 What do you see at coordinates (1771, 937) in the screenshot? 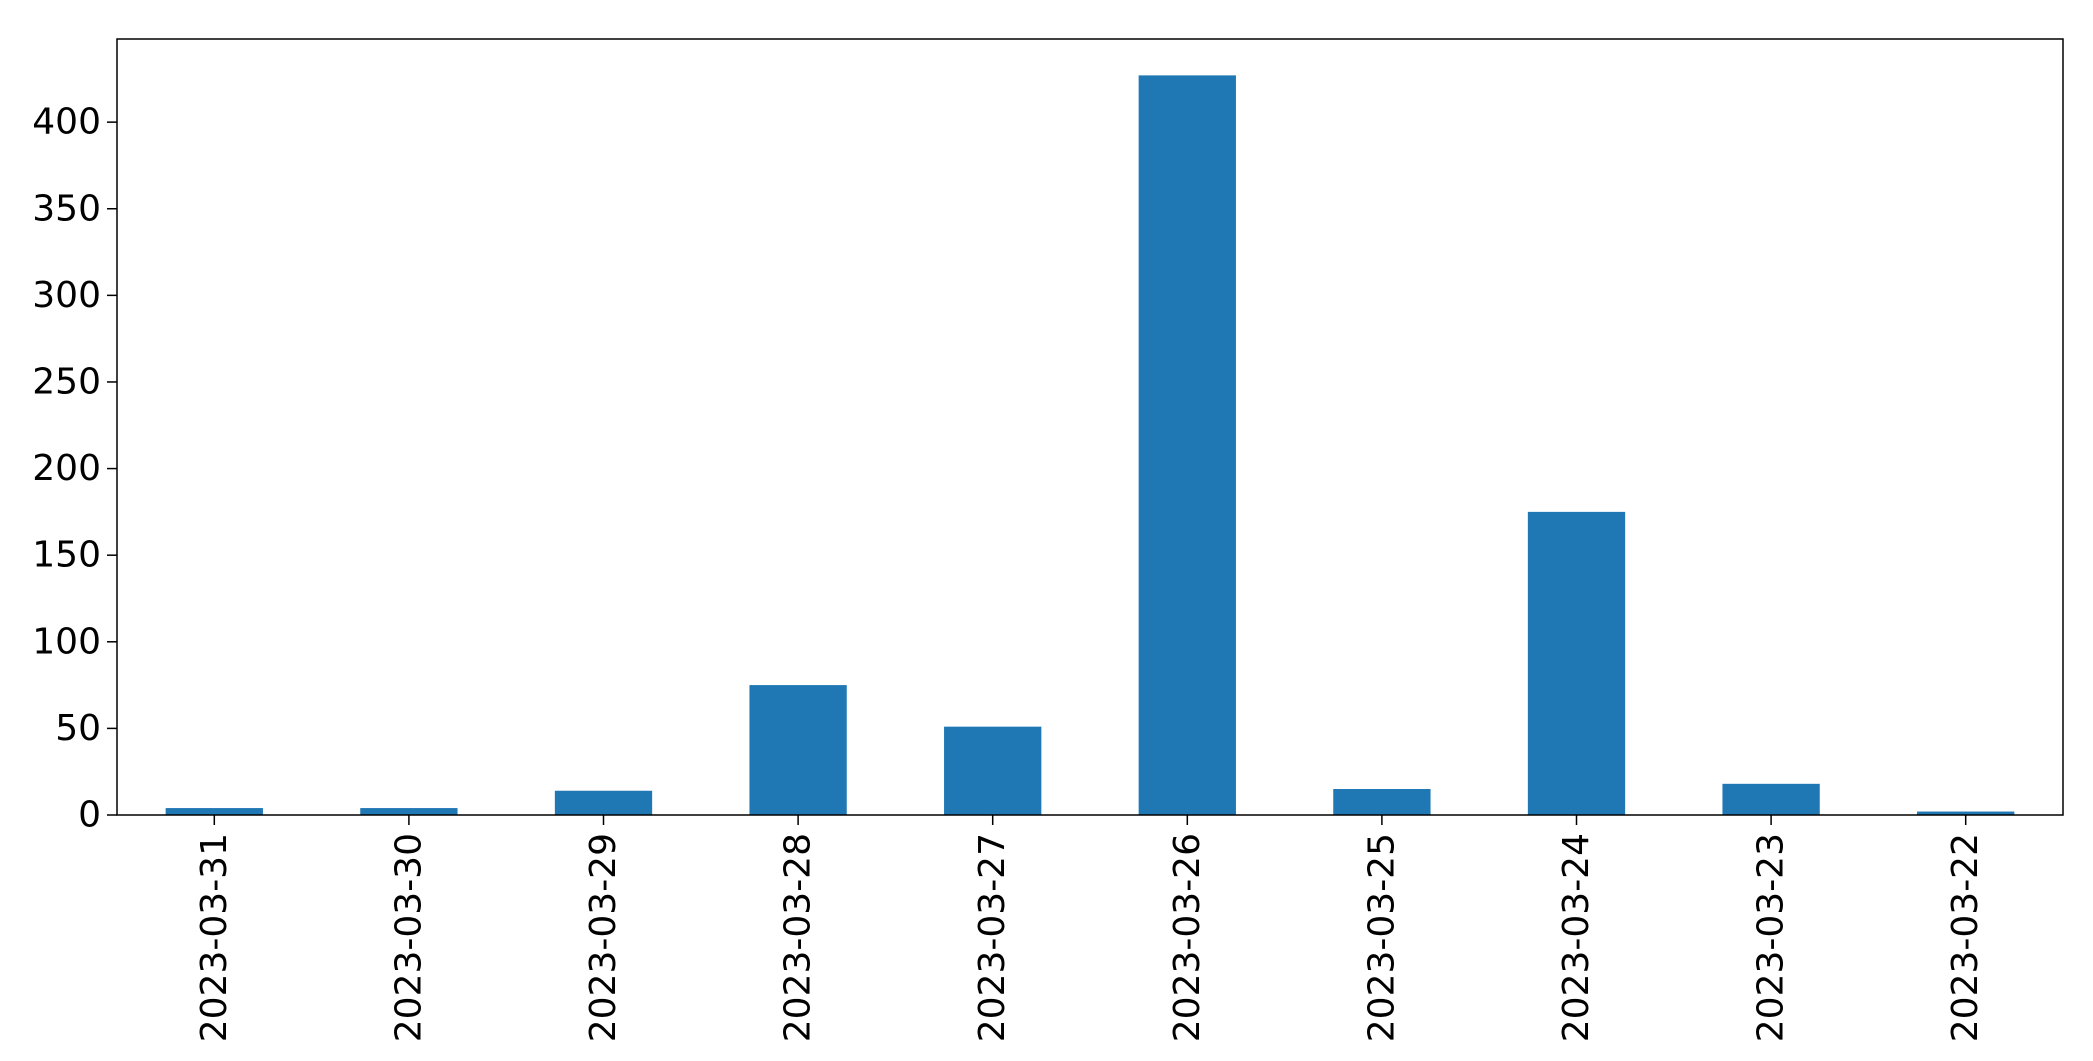
I see `x-tick-label: 2023-03-23` at bounding box center [1771, 937].